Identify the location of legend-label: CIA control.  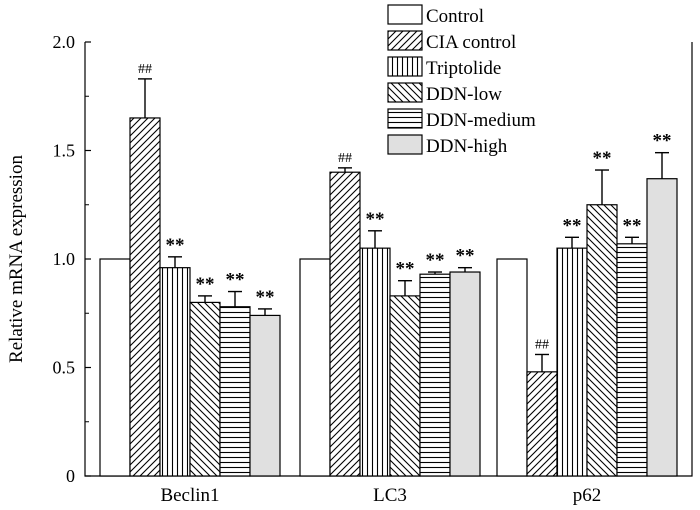
(471, 42).